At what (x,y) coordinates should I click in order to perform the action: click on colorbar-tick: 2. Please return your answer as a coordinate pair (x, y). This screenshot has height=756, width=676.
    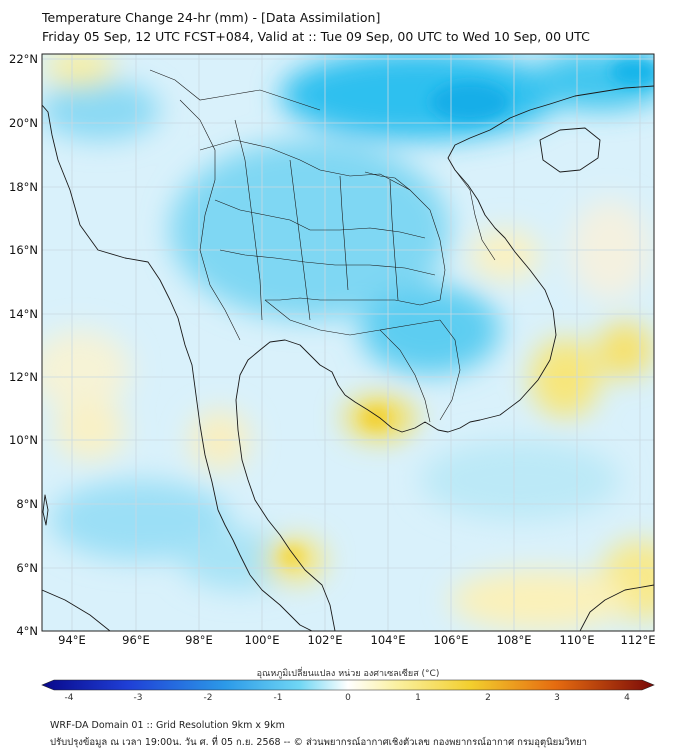
    Looking at the image, I should click on (488, 698).